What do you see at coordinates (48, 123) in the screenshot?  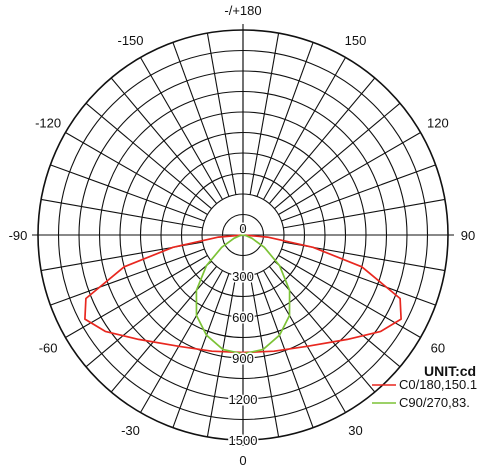 I see `angle-tick-label: -120` at bounding box center [48, 123].